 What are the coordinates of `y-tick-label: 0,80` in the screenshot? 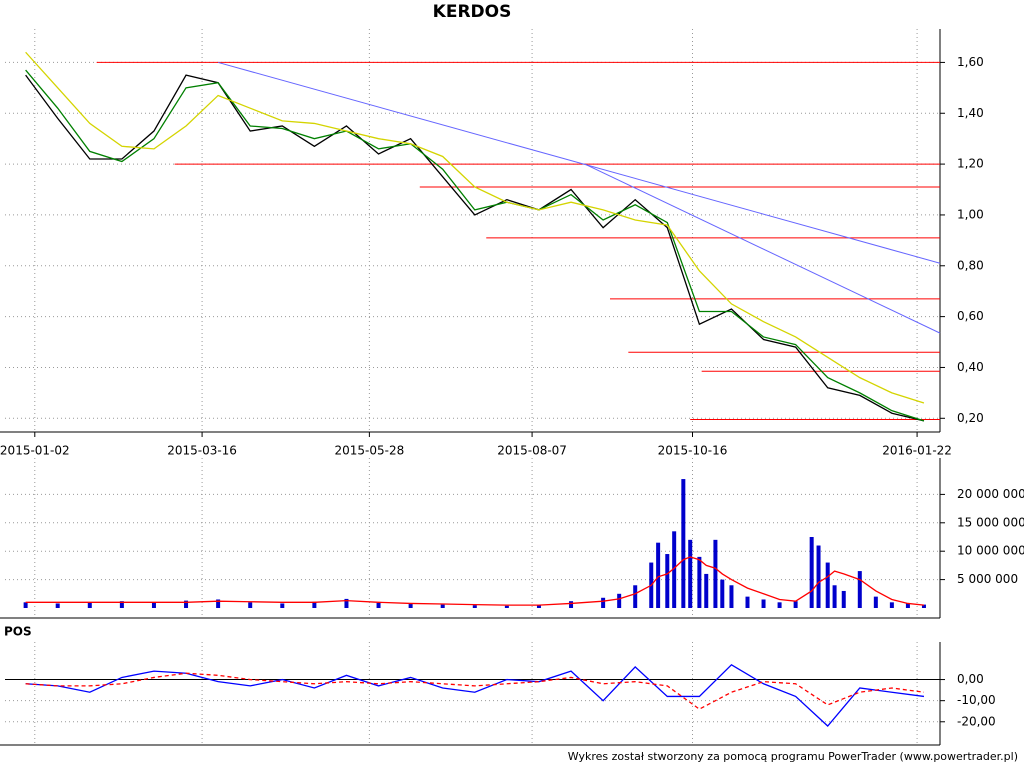 It's located at (970, 265).